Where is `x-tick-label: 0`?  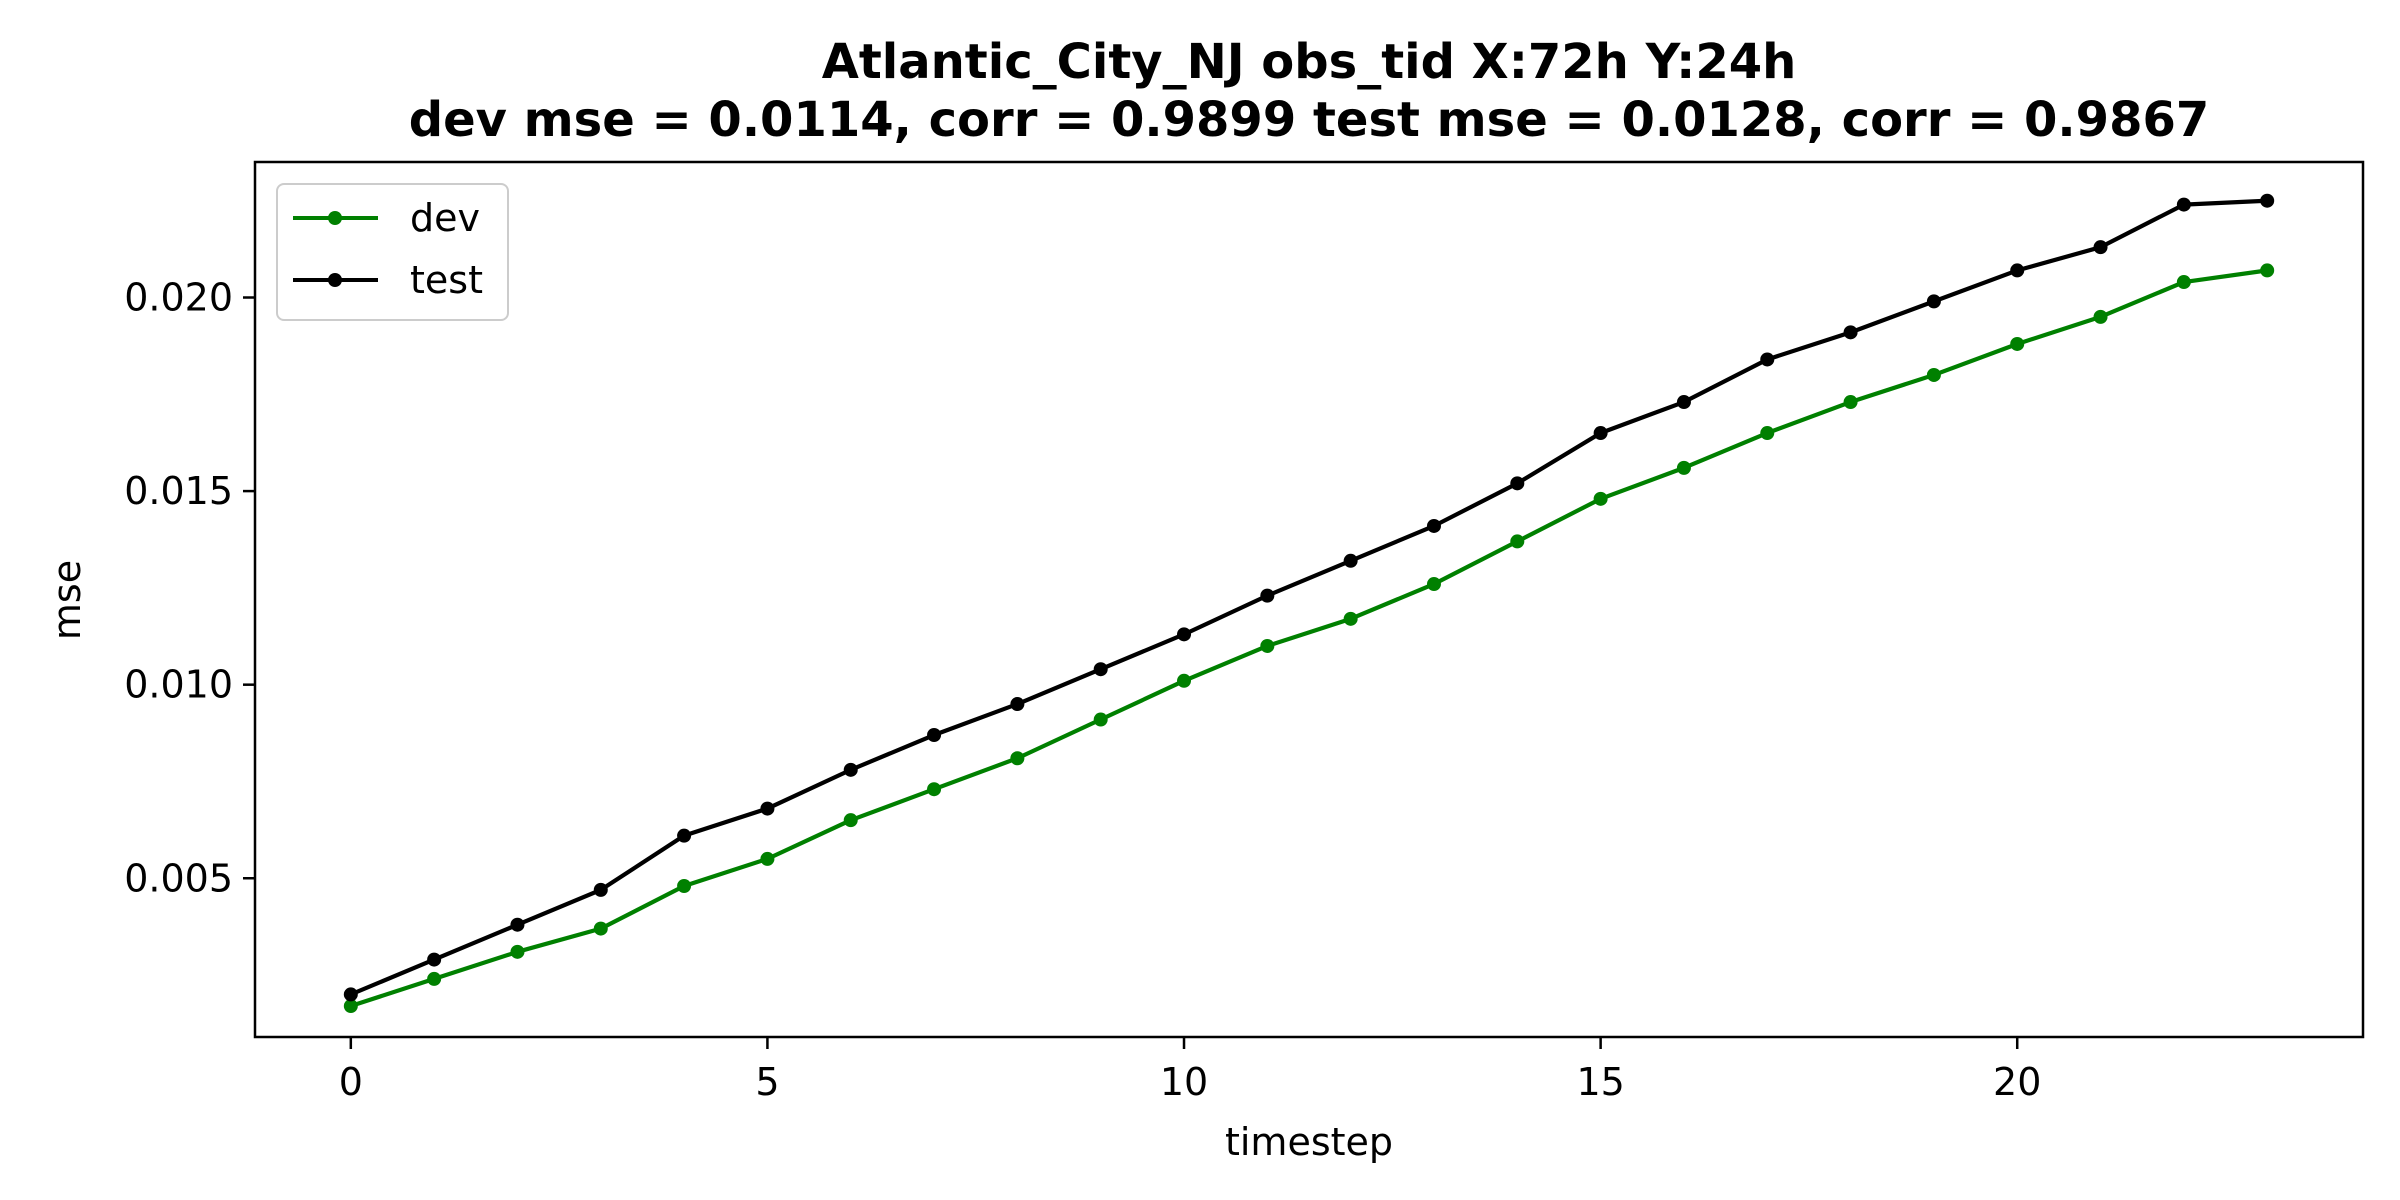 x-tick-label: 0 is located at coordinates (351, 1082).